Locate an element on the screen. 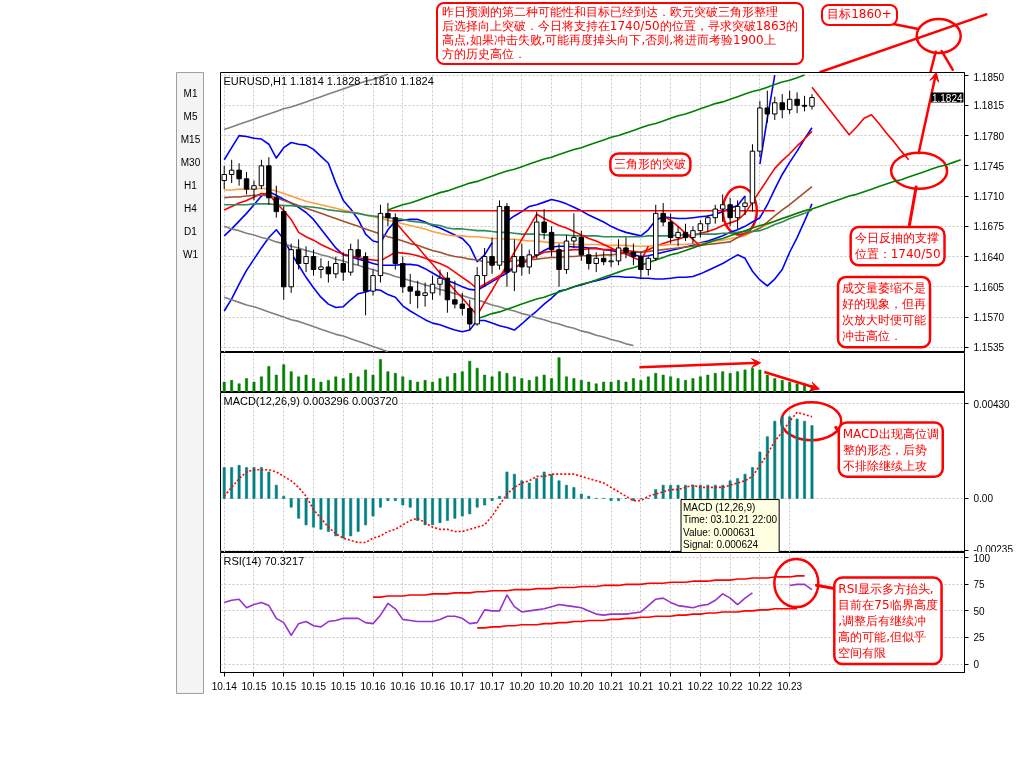 The height and width of the screenshot is (768, 1024). y-tick-label: 1.1640 is located at coordinates (989, 257).